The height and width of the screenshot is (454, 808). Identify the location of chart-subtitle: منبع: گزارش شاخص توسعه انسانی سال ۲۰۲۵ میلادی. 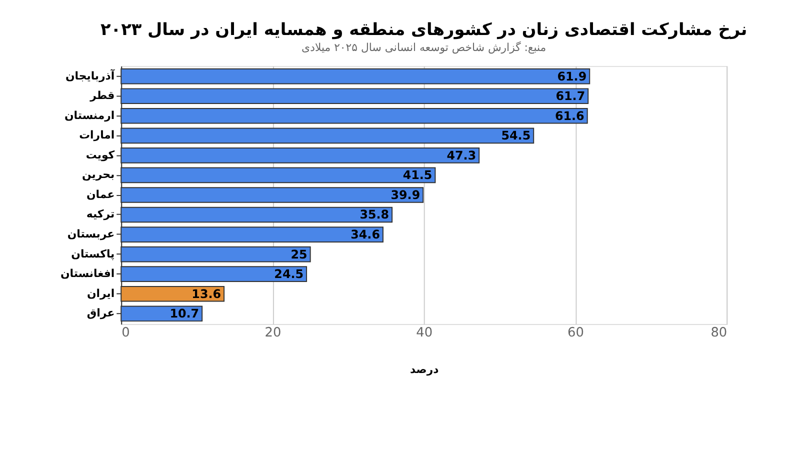
(424, 47).